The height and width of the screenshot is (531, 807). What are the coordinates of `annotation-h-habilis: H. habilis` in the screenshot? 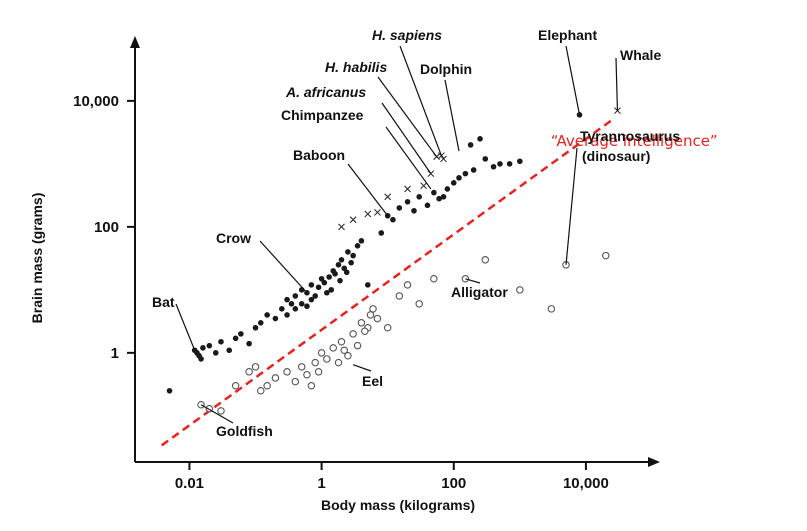 It's located at (356, 67).